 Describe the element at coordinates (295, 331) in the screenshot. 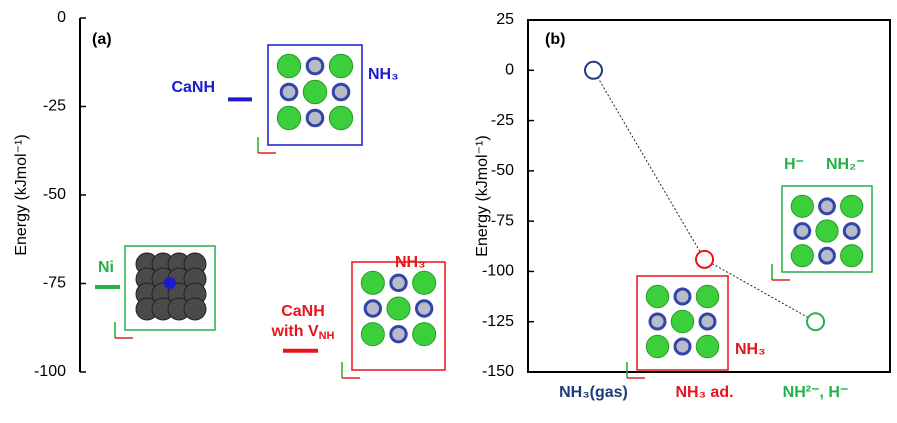

I see `level-label-part: with V` at that location.